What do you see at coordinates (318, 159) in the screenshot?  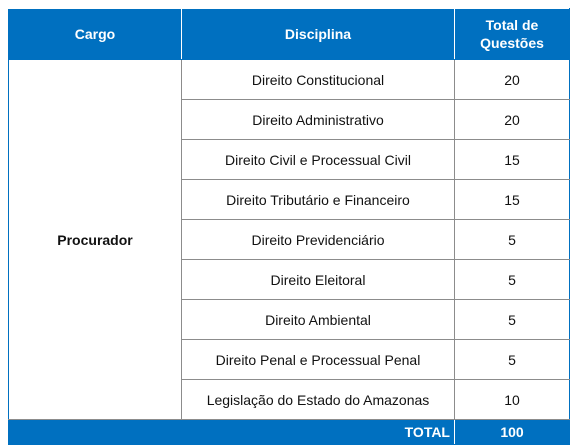 I see `disciplina-cell: Direito Civil e Processual Civil` at bounding box center [318, 159].